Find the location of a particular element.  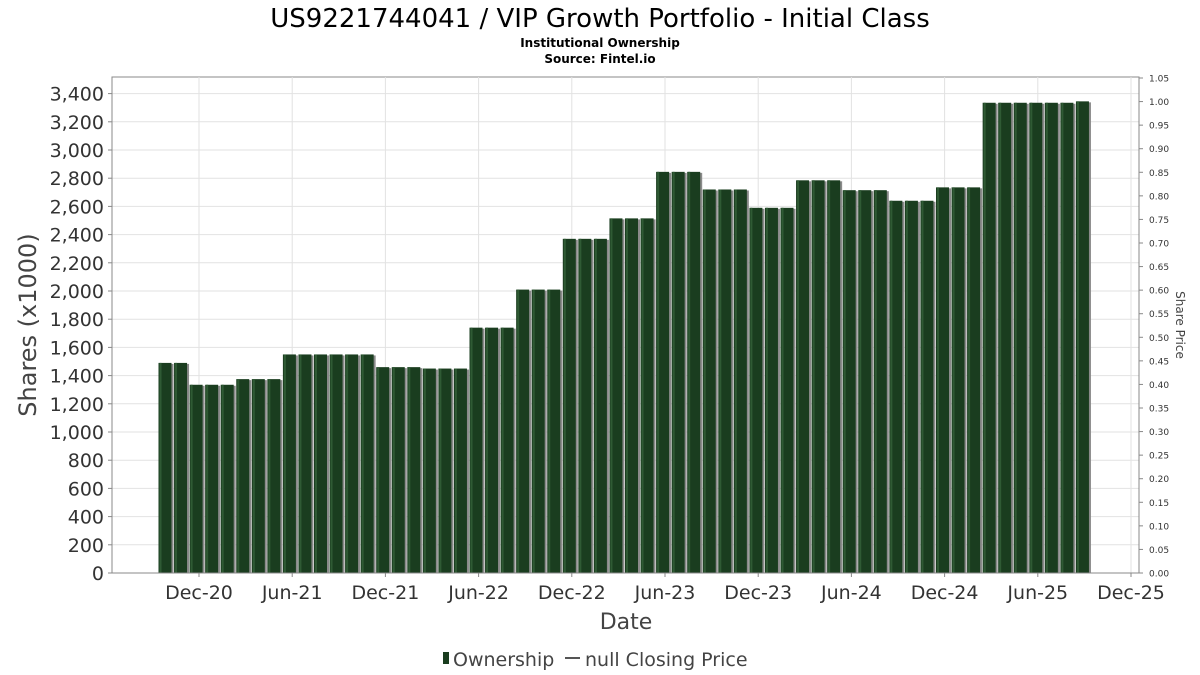

x-tick-label: Jun-25 is located at coordinates (1037, 593).